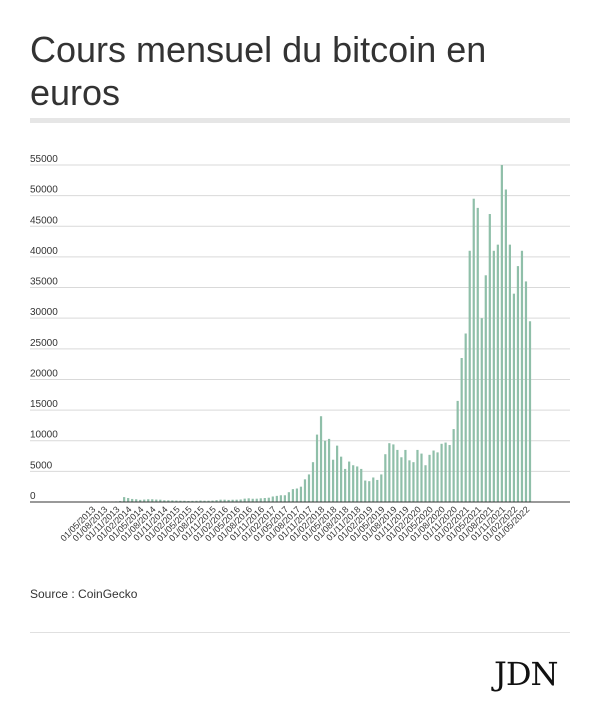 The width and height of the screenshot is (600, 715). I want to click on y-tick-label: 15000, so click(44, 404).